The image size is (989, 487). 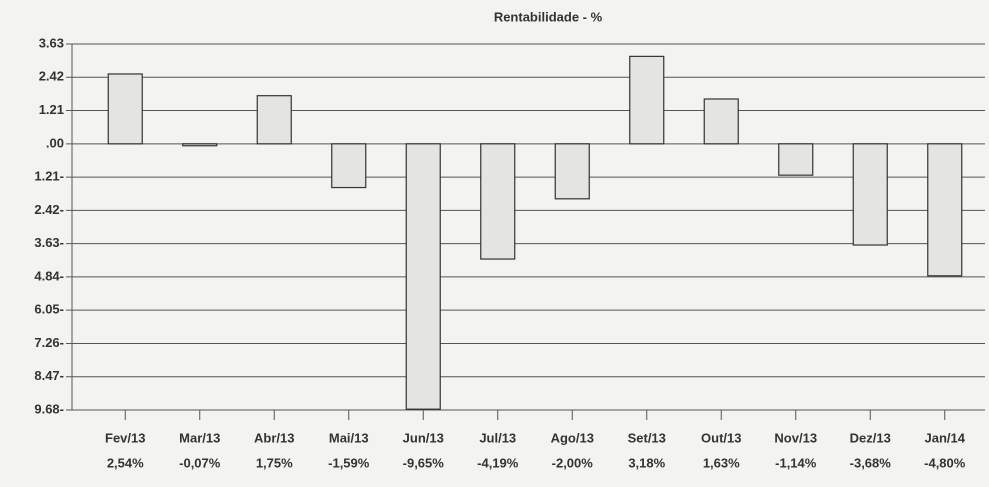 I want to click on value-label: -4,19%, so click(x=498, y=462).